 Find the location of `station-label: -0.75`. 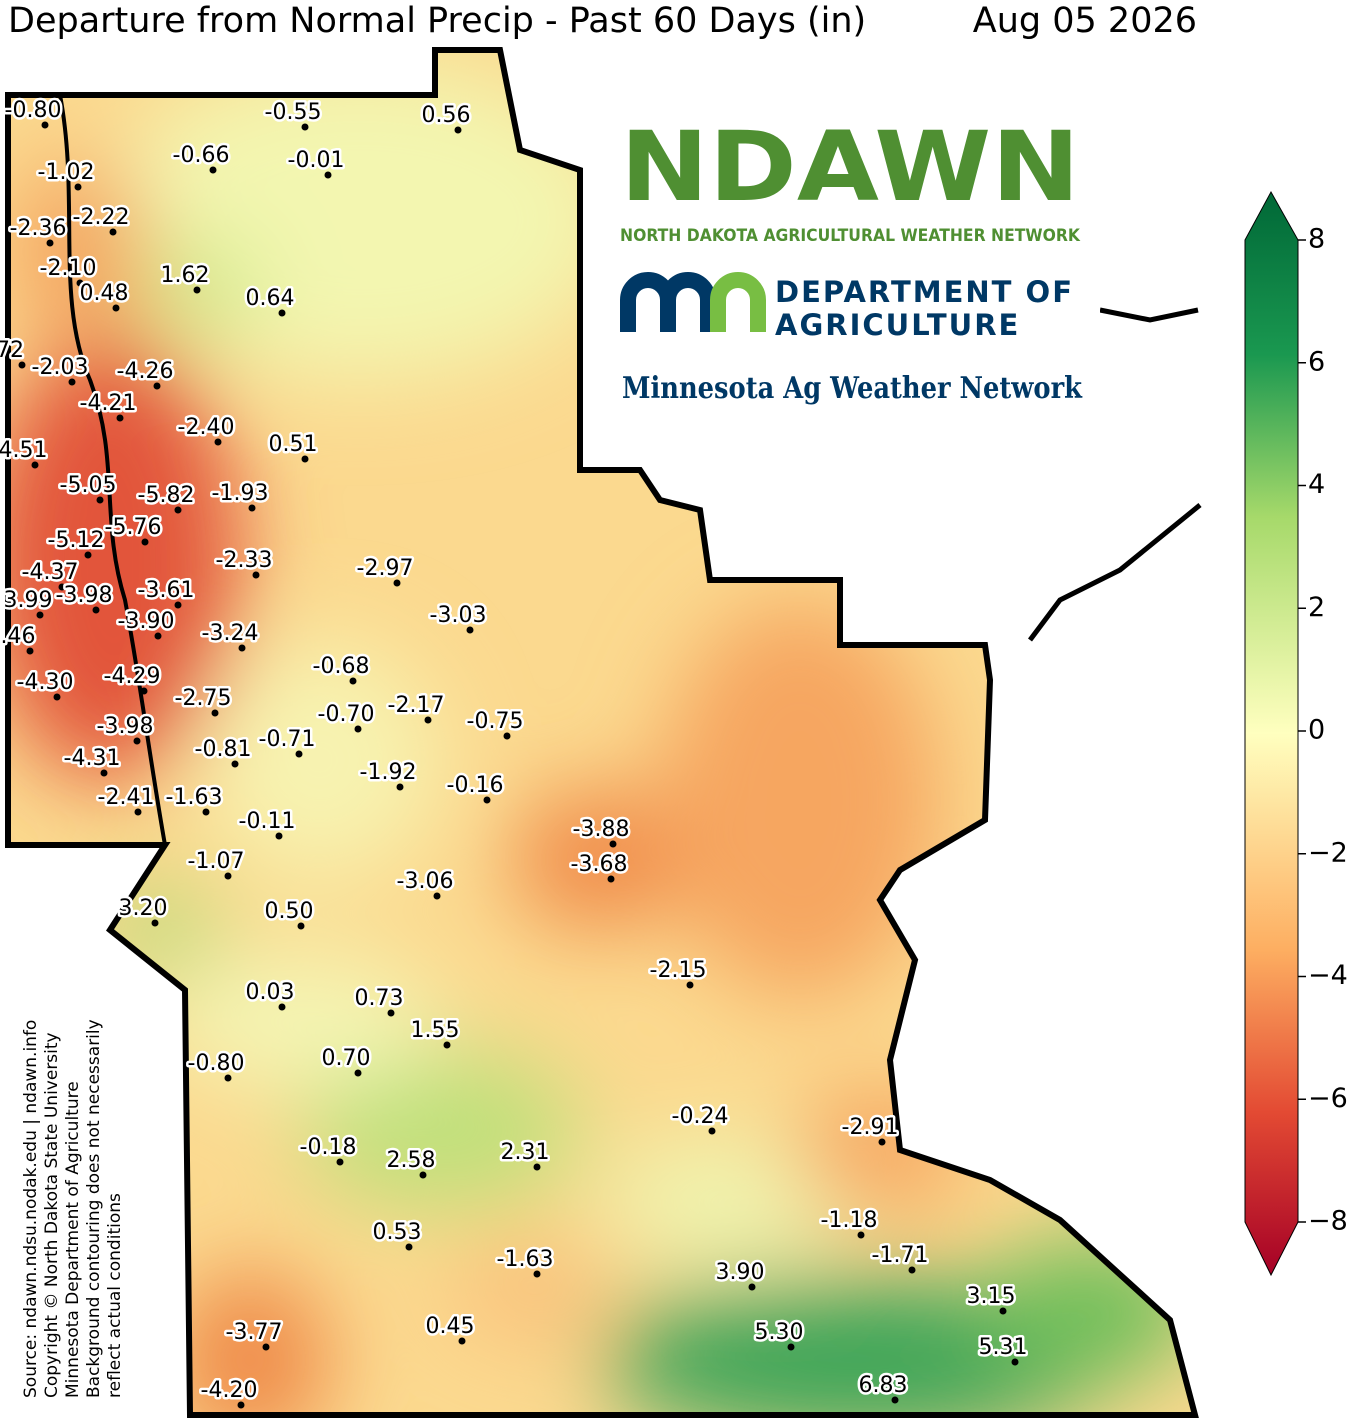

station-label: -0.75 is located at coordinates (495, 721).